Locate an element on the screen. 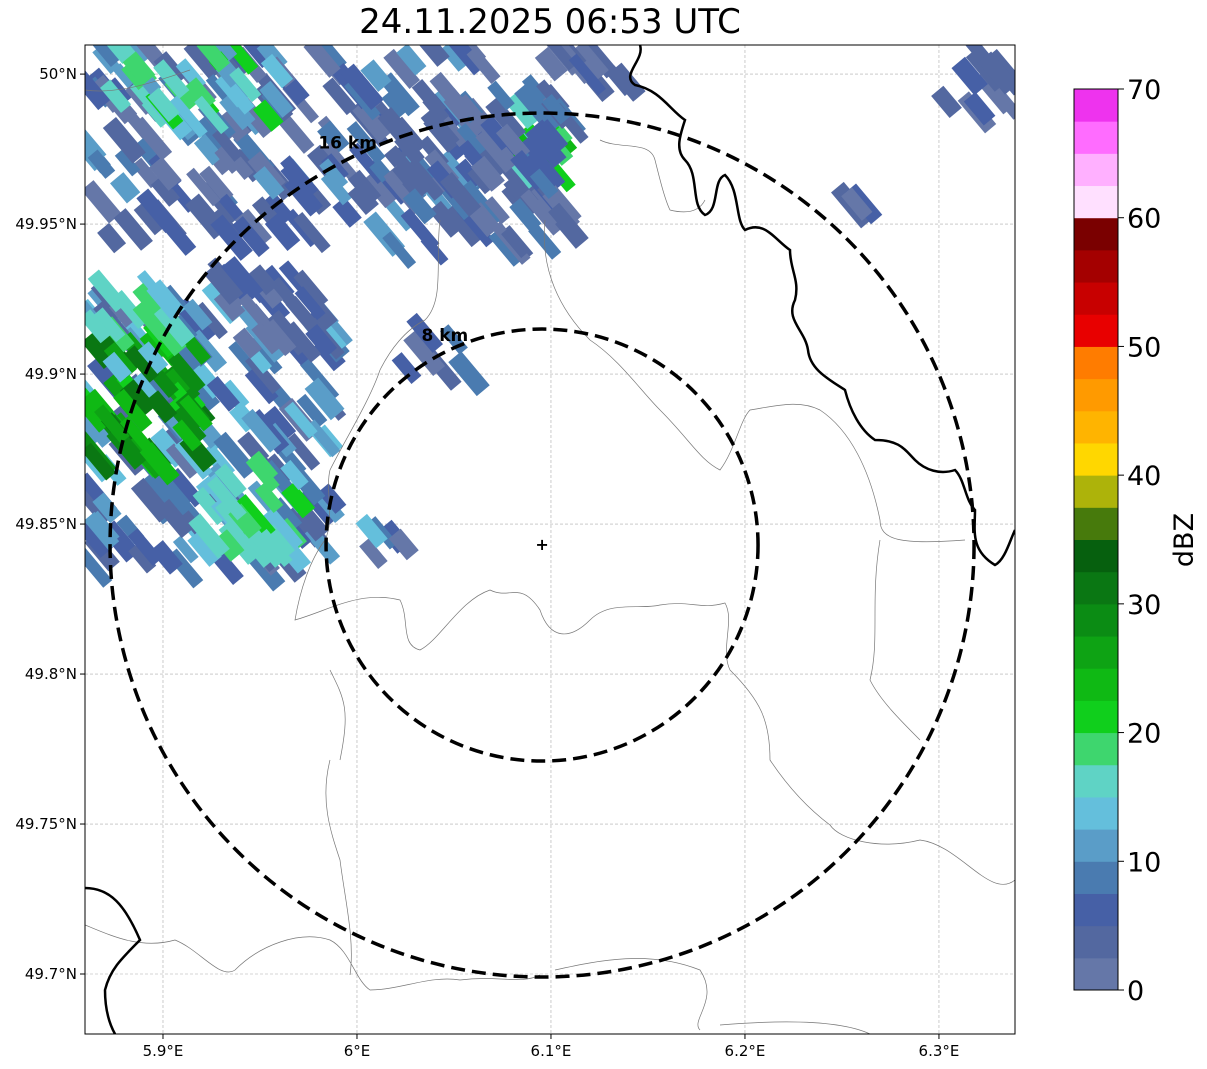  radar-site-marker: + is located at coordinates (541, 544).